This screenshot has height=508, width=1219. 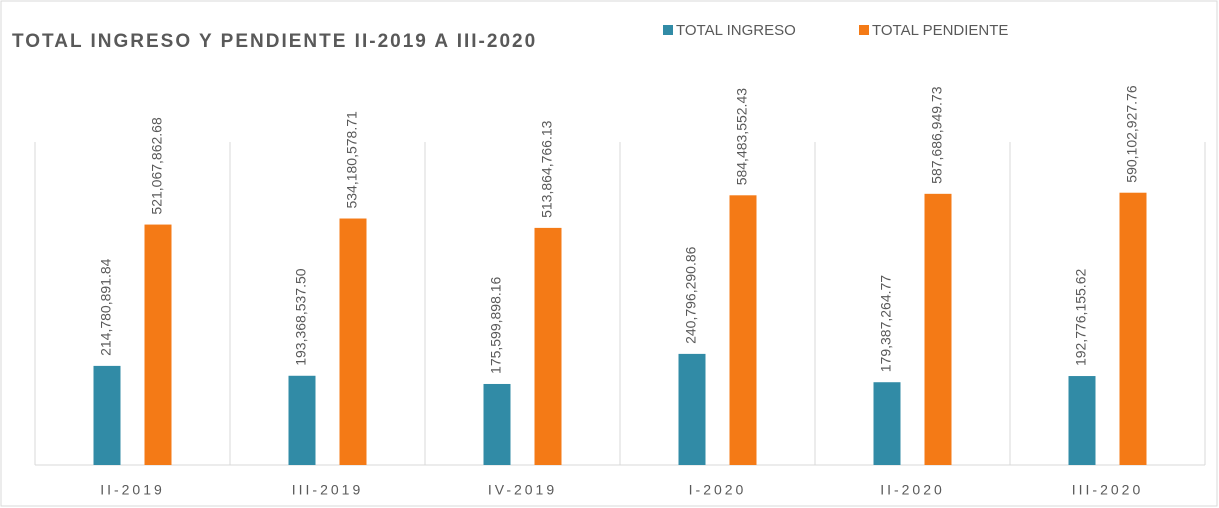 I want to click on data-label: 584,483,552.43, so click(x=742, y=137).